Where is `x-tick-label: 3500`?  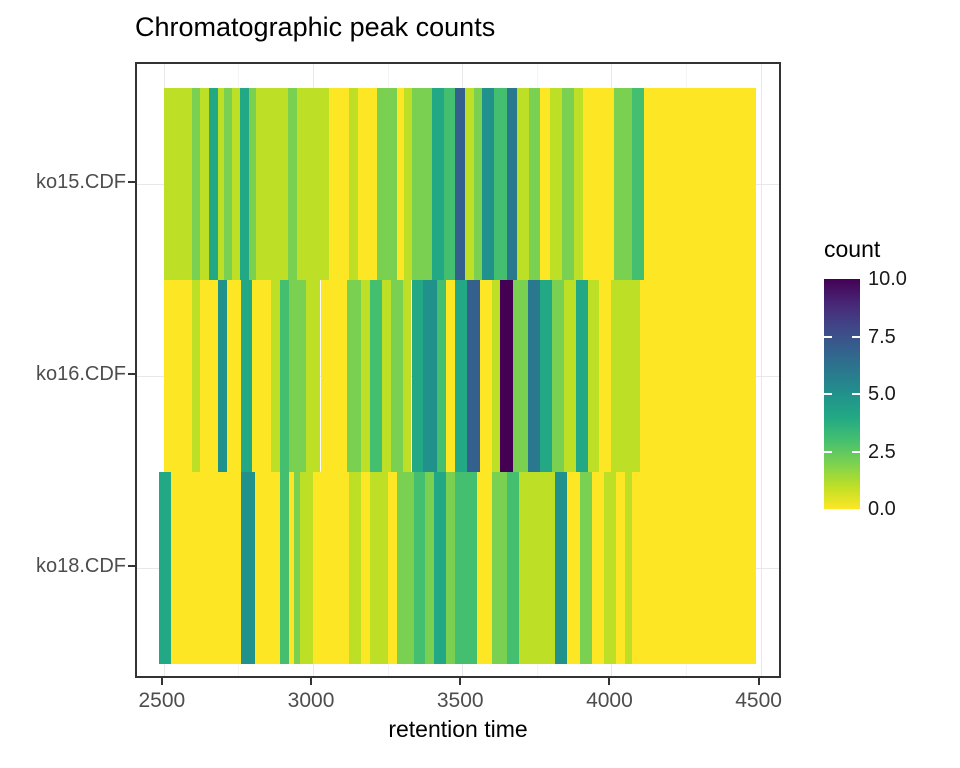
x-tick-label: 3500 is located at coordinates (460, 700).